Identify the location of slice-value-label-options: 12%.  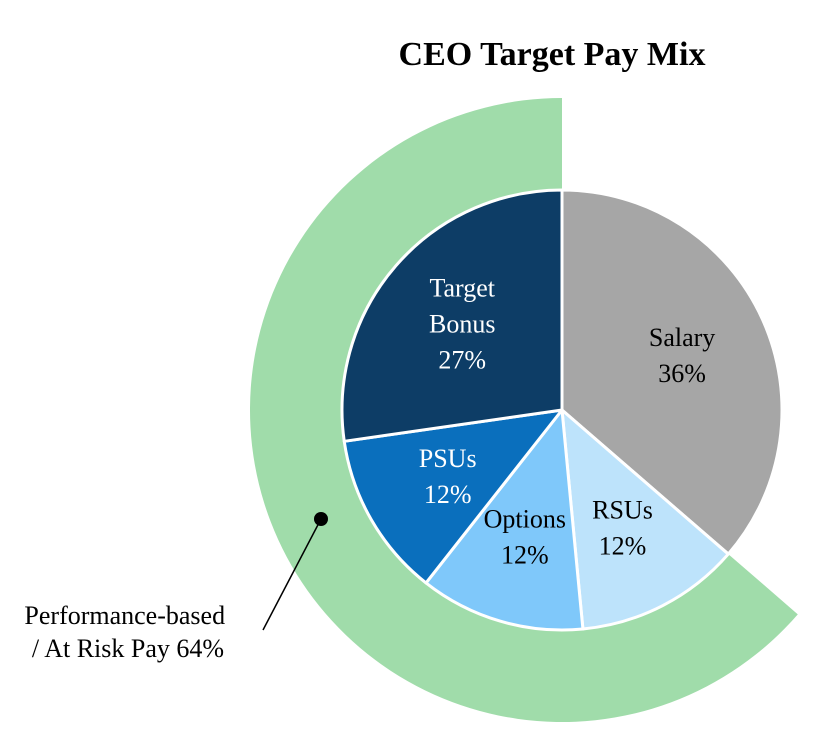
(525, 555).